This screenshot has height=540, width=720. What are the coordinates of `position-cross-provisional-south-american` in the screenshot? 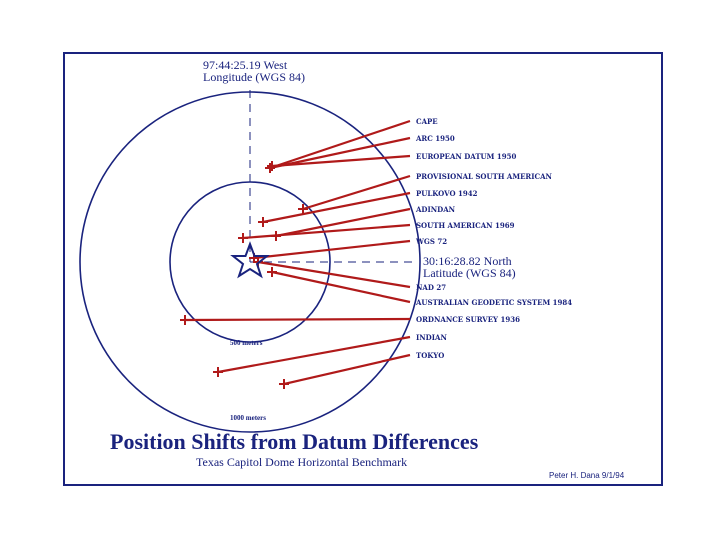 It's located at (303, 209).